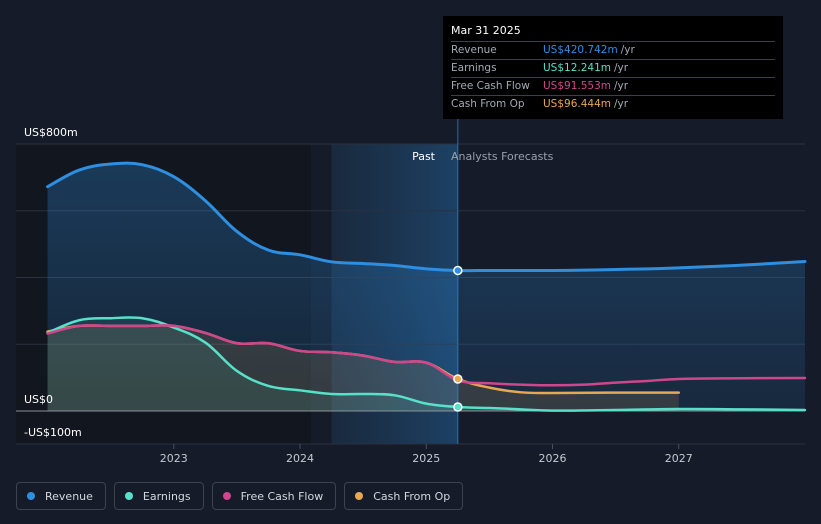 The image size is (821, 524). Describe the element at coordinates (174, 458) in the screenshot. I see `x-tick-label: 2023` at that location.